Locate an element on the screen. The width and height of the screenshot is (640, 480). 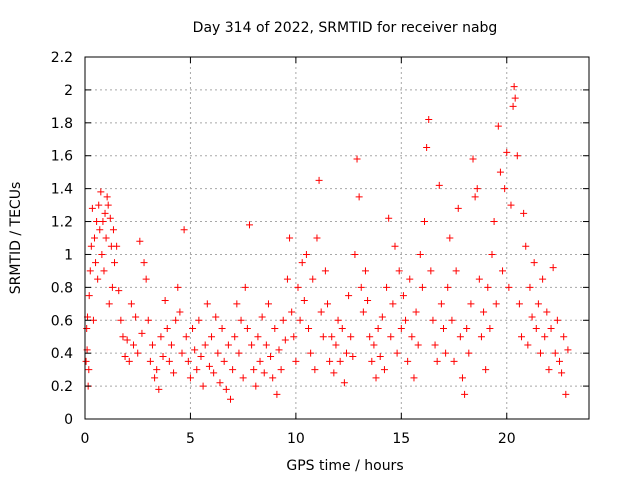
y-tick-label: 0.2 is located at coordinates (62, 387).